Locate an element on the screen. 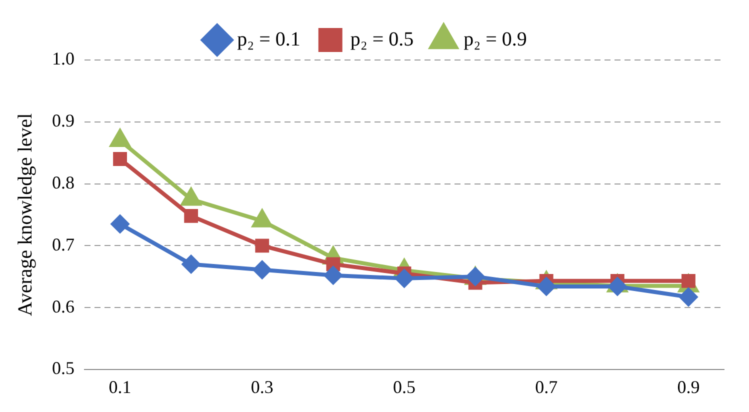 The image size is (749, 412). y-tick-label: 0.9 is located at coordinates (63, 120).